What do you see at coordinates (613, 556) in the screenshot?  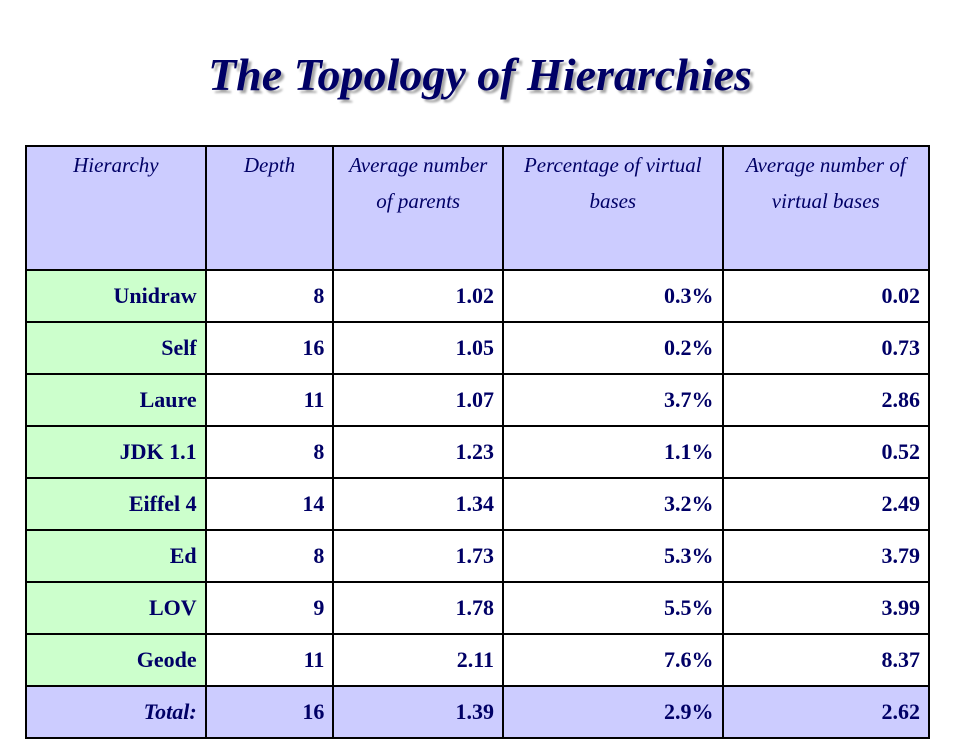 I see `cell-pct-virtual-bases: 5.3%` at bounding box center [613, 556].